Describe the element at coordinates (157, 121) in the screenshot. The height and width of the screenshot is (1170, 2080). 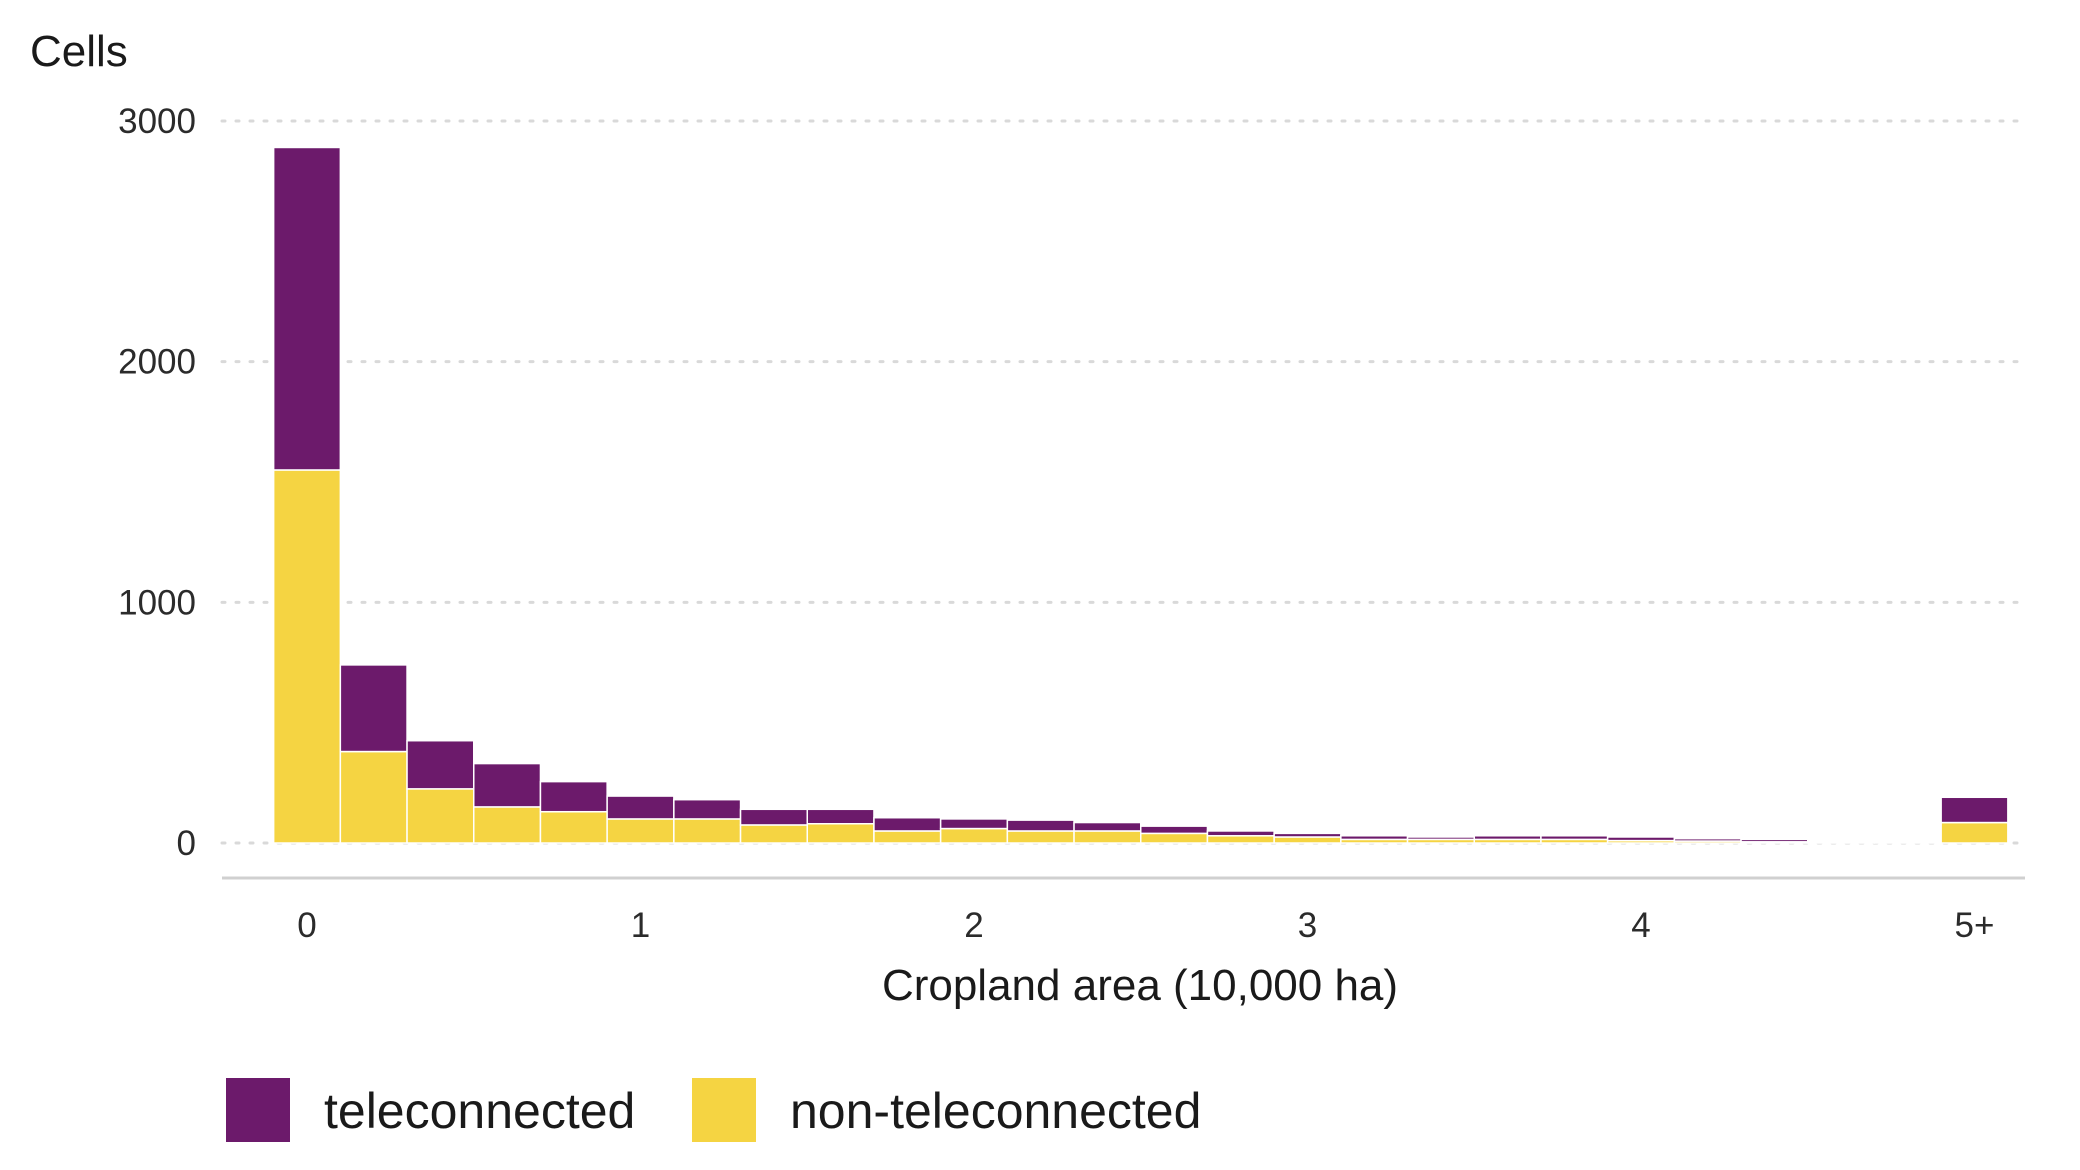
I see `y-tick-label-3000: 3000` at that location.